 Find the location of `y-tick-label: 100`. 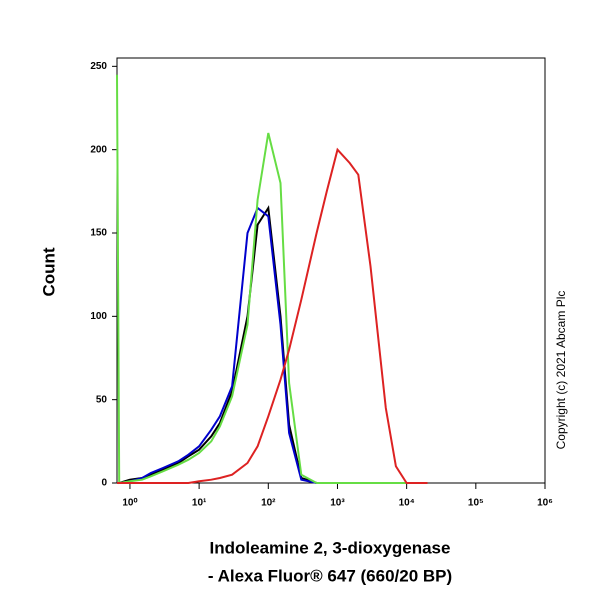

y-tick-label: 100 is located at coordinates (98, 316).